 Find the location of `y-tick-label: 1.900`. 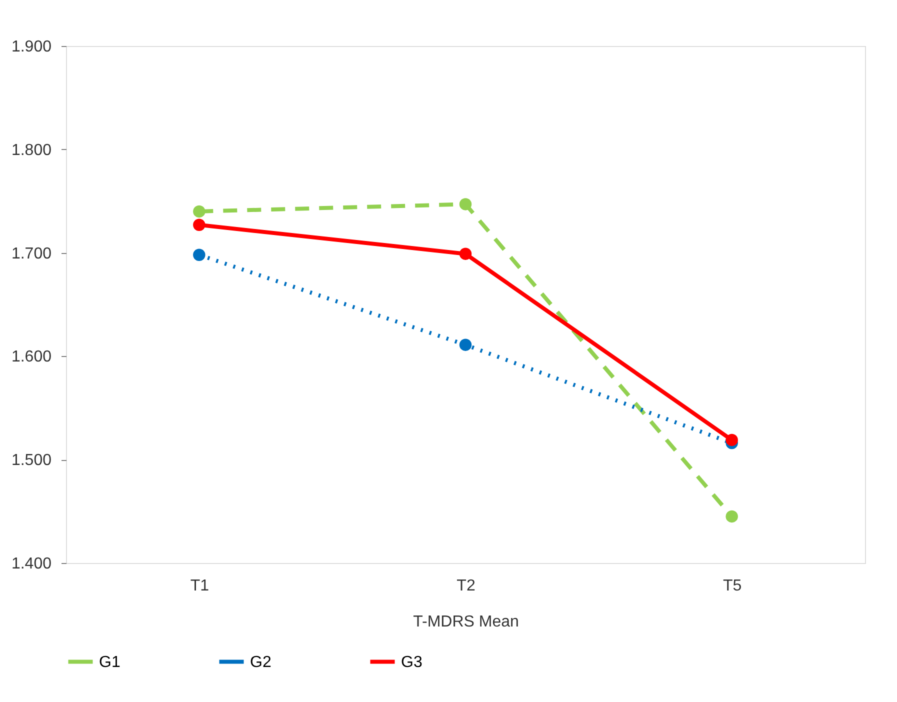

y-tick-label: 1.900 is located at coordinates (31, 47).